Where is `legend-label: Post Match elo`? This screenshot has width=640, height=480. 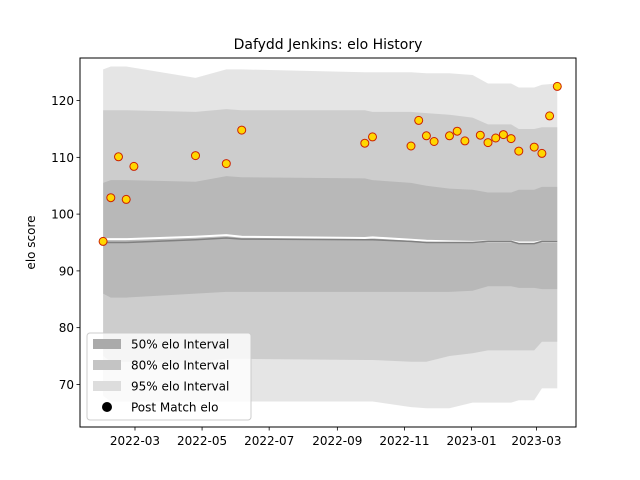
legend-label: Post Match elo is located at coordinates (174, 408).